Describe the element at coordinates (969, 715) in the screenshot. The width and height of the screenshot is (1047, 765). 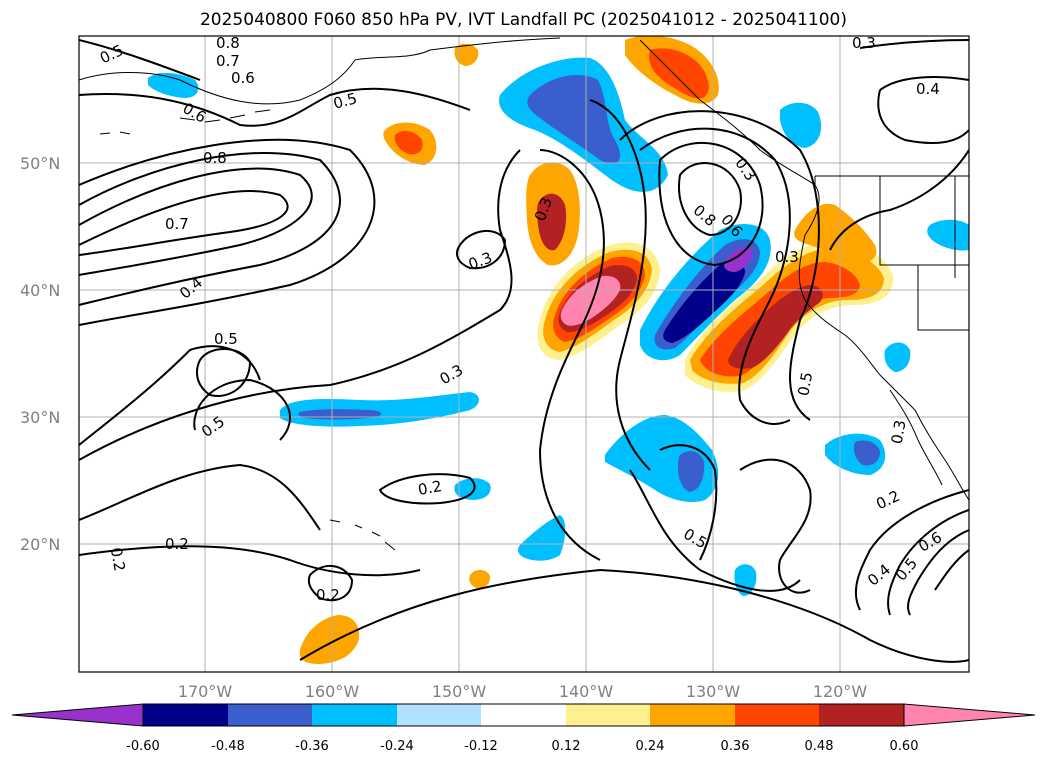
I see `colorbar-right-extension` at that location.